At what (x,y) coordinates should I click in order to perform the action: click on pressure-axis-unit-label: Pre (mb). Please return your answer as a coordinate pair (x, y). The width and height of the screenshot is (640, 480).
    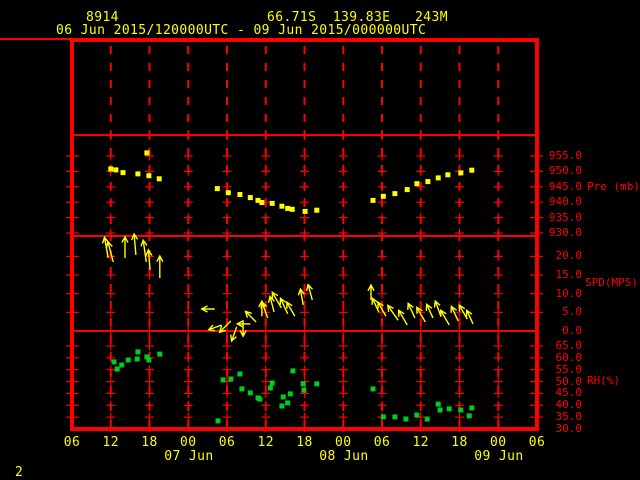
    Looking at the image, I should click on (613, 186).